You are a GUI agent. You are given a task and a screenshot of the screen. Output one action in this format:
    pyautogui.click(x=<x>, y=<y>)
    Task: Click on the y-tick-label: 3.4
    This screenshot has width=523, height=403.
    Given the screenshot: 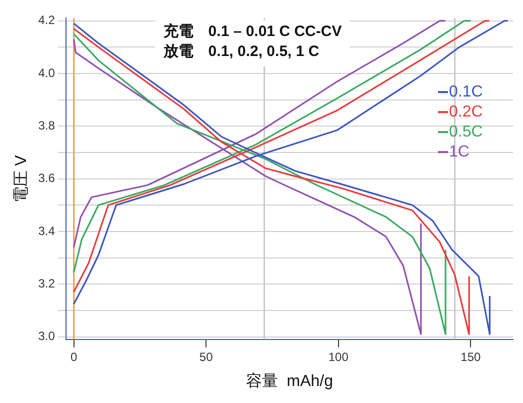 What is the action you would take?
    pyautogui.click(x=47, y=231)
    